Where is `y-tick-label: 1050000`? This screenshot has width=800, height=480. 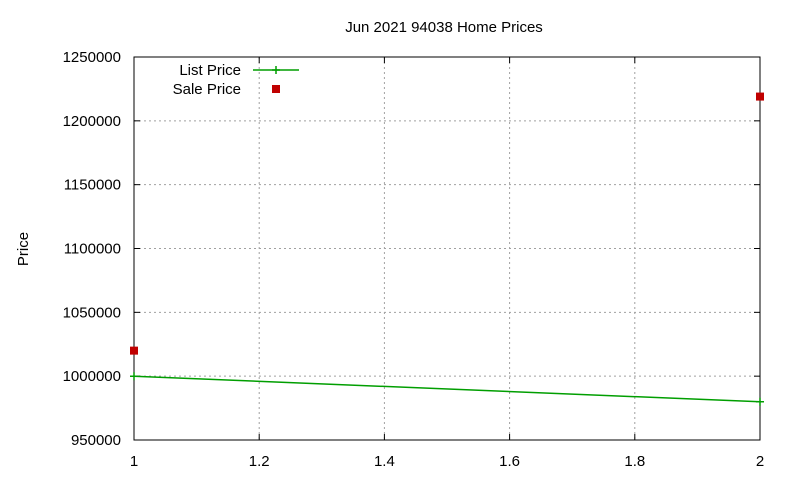 y-tick-label: 1050000 is located at coordinates (92, 312).